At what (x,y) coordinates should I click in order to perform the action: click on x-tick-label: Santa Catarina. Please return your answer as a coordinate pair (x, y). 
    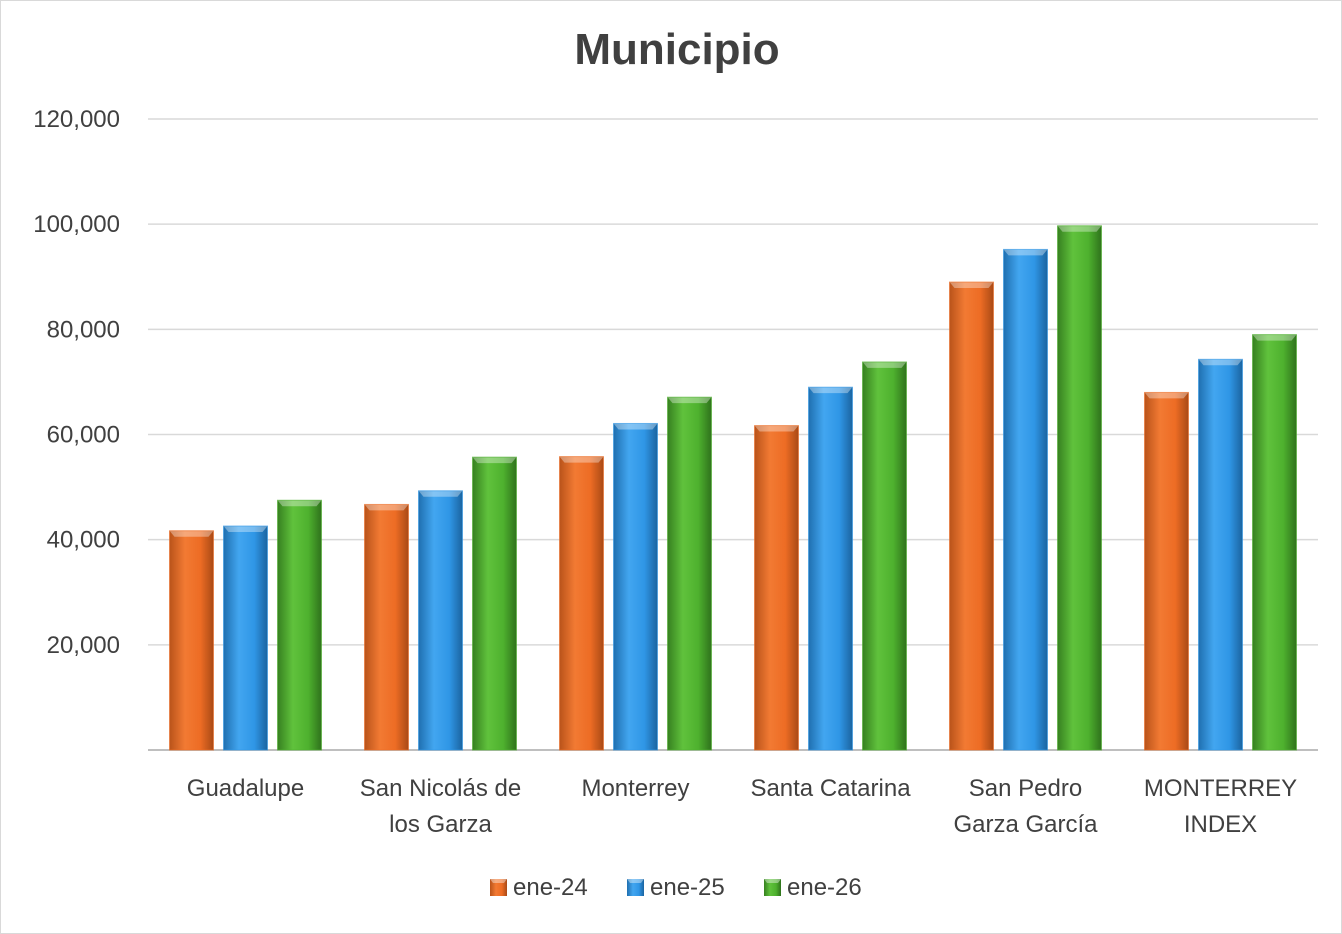
    Looking at the image, I should click on (830, 788).